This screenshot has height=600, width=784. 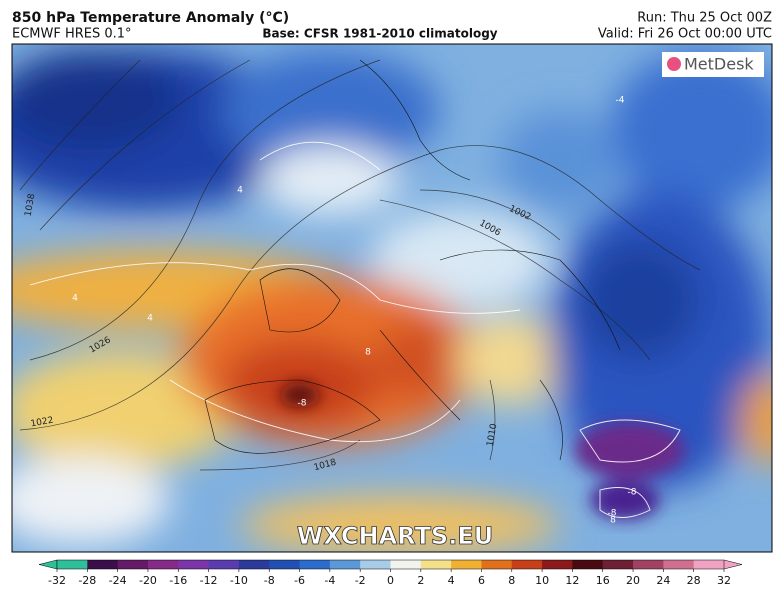 What do you see at coordinates (150, 18) in the screenshot?
I see `title: 850 hPa Temperature Anomaly (°C)` at bounding box center [150, 18].